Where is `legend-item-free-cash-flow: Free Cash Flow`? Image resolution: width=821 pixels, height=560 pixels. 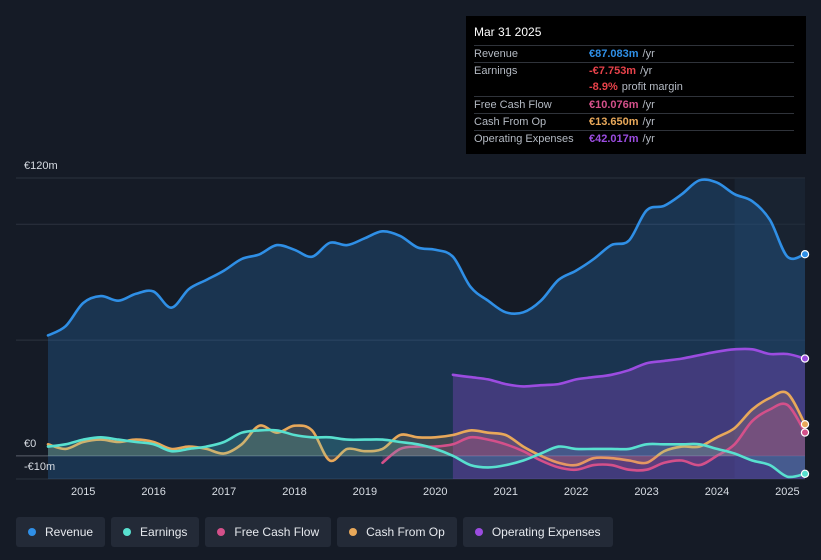 legend-item-free-cash-flow: Free Cash Flow is located at coordinates (268, 532).